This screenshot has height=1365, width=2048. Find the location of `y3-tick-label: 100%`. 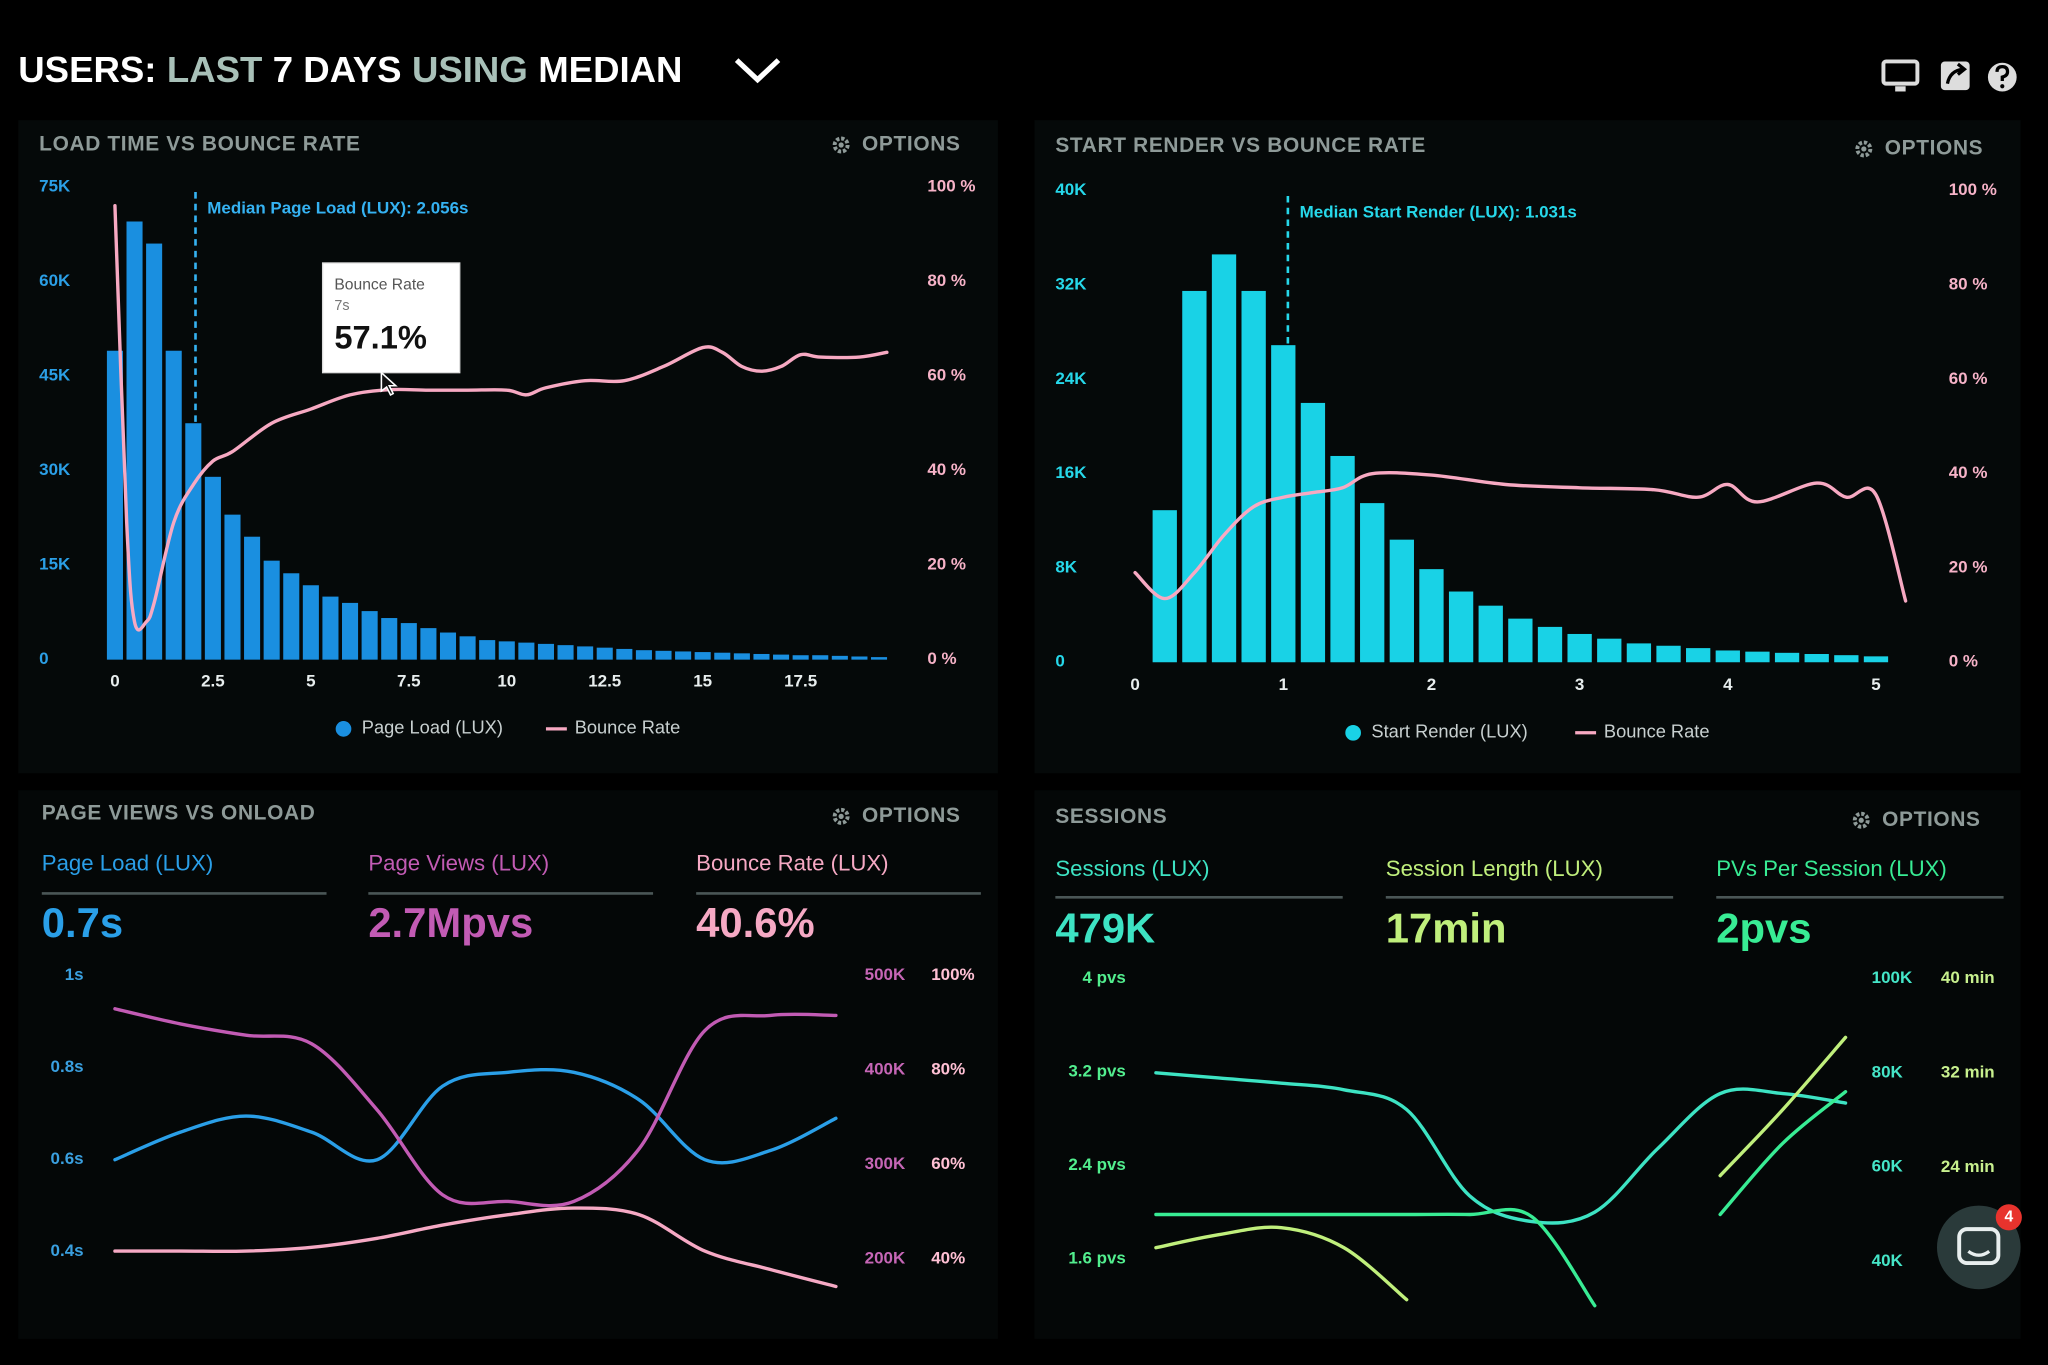

y3-tick-label: 100% is located at coordinates (952, 974).